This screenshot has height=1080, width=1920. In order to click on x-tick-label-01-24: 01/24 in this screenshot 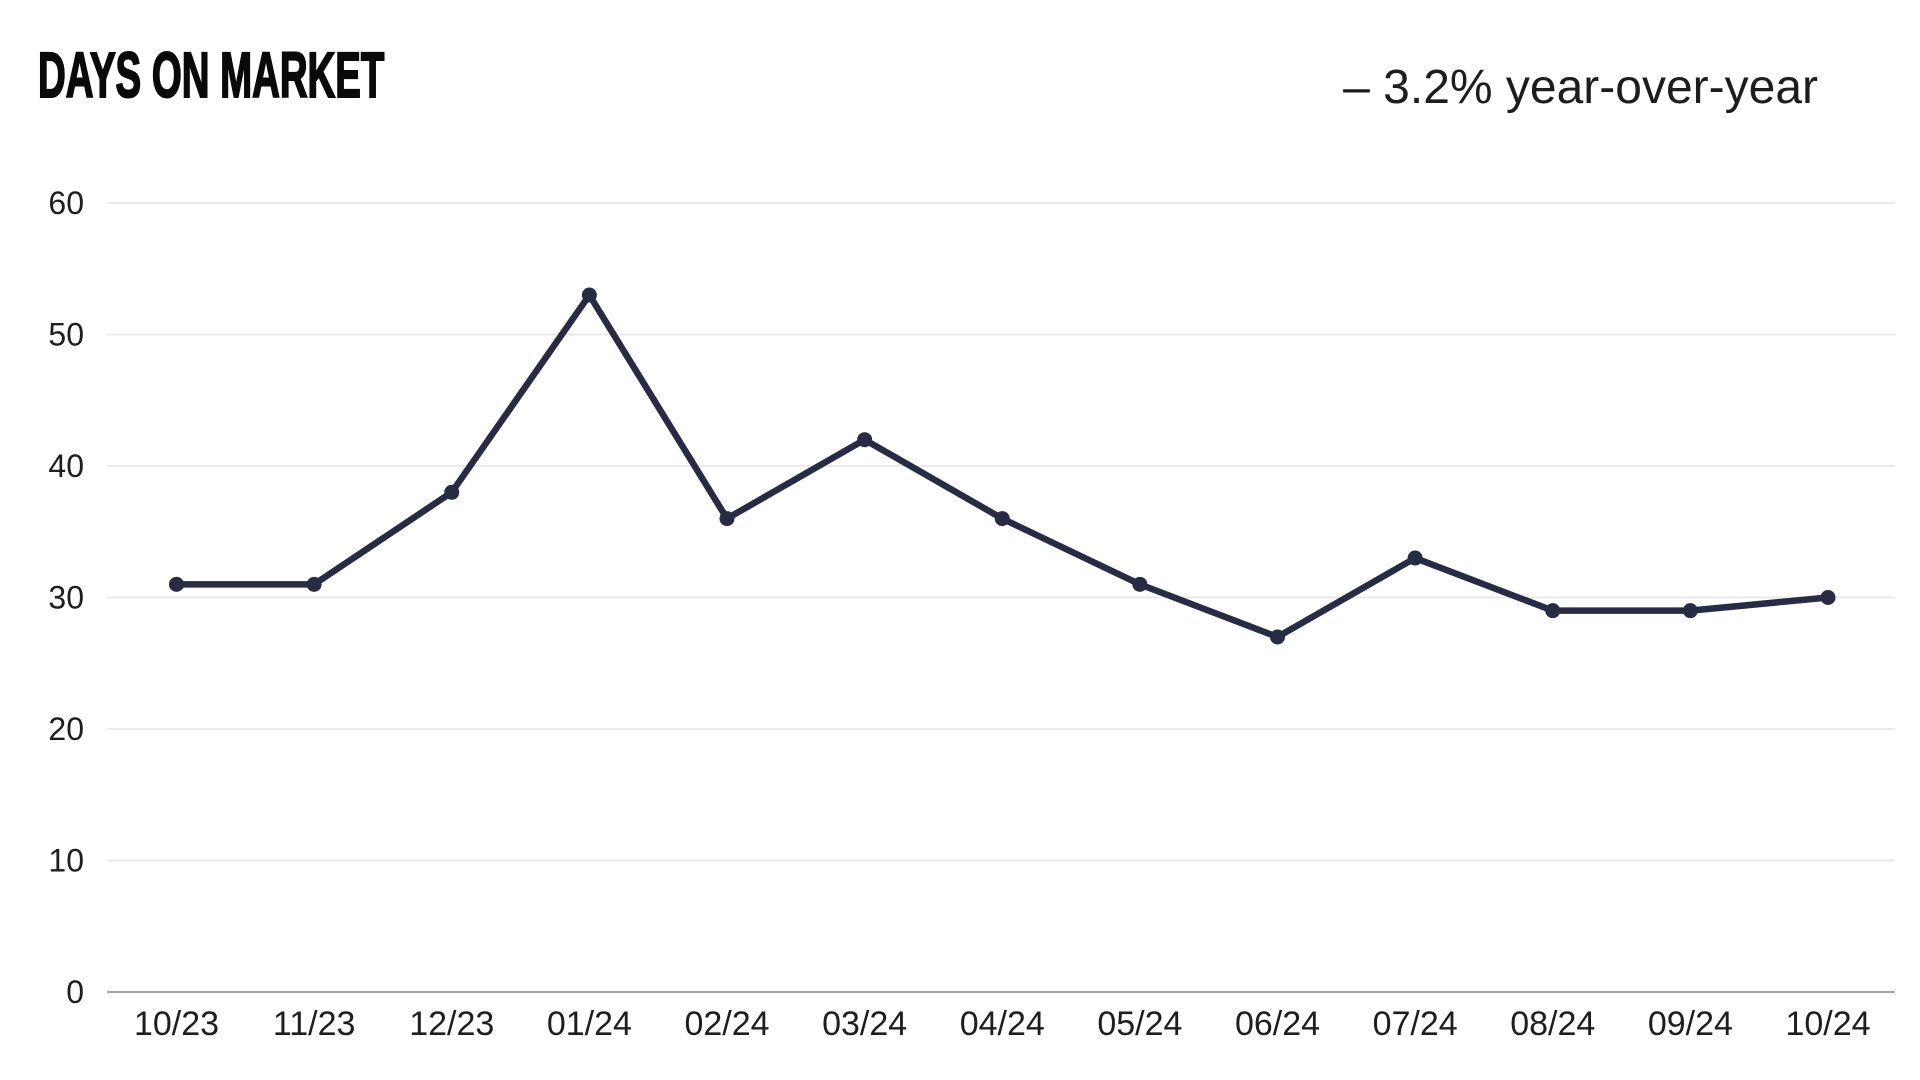, I will do `click(589, 1024)`.